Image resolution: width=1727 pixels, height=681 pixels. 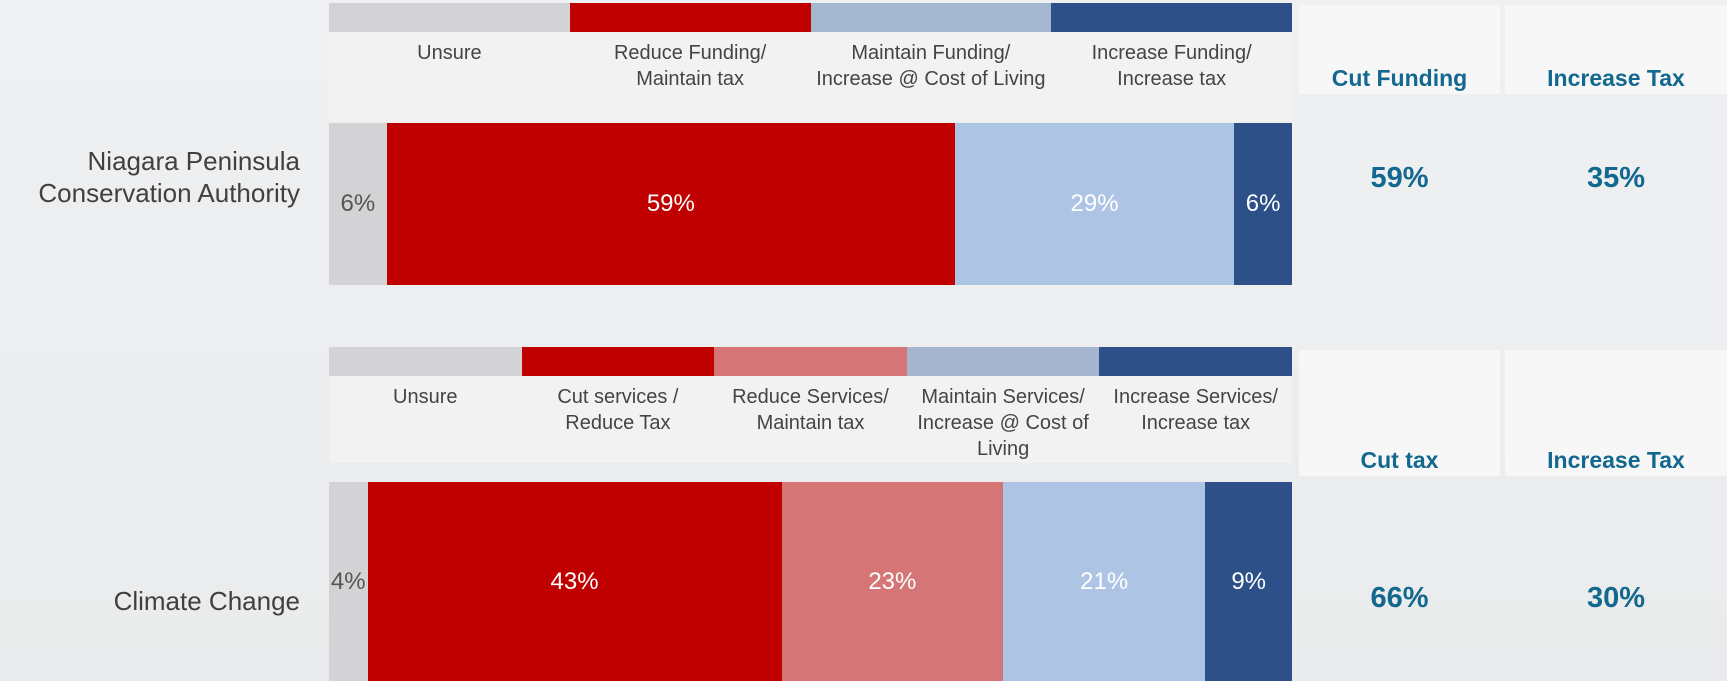 I want to click on bar-segment: 23%, so click(x=892, y=581).